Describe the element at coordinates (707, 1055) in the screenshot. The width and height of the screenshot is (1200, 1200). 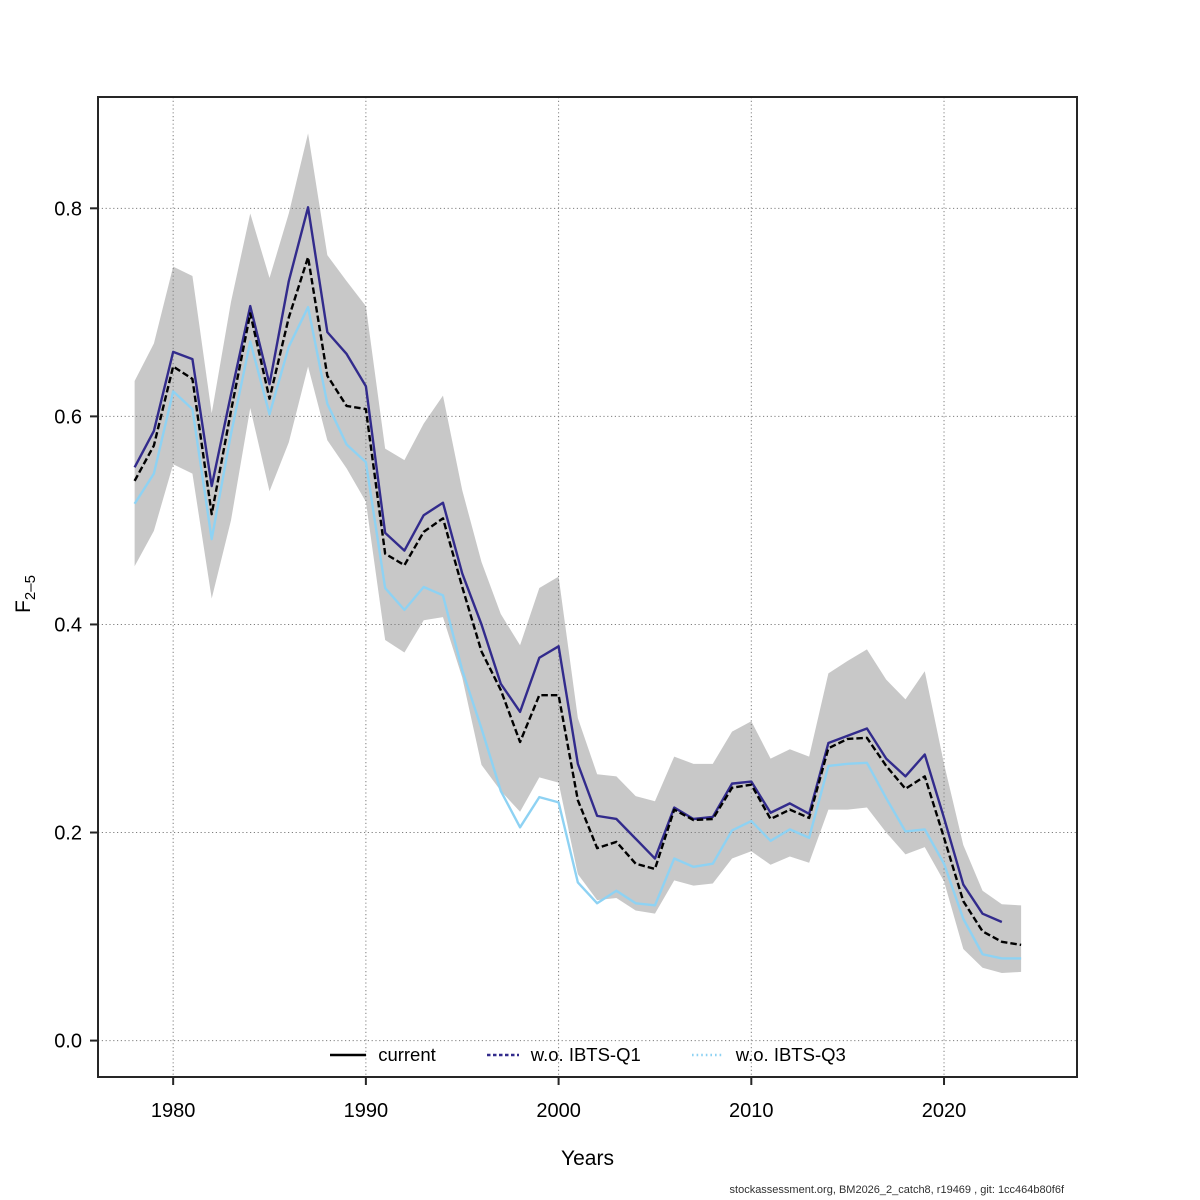
I see `legend-line-wo-ibts-q3` at that location.